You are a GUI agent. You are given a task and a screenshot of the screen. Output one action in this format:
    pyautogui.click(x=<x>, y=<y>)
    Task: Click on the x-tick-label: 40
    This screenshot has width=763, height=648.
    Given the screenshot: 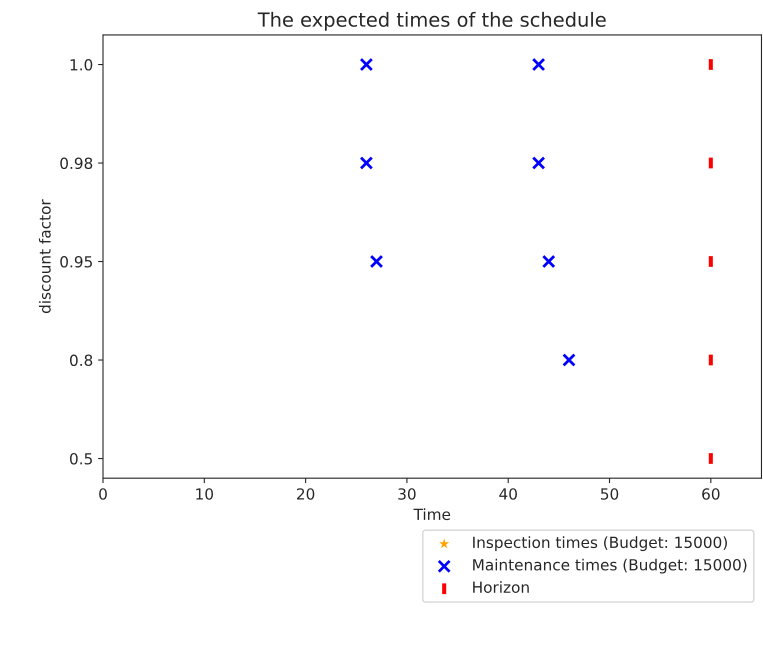 What is the action you would take?
    pyautogui.click(x=508, y=494)
    